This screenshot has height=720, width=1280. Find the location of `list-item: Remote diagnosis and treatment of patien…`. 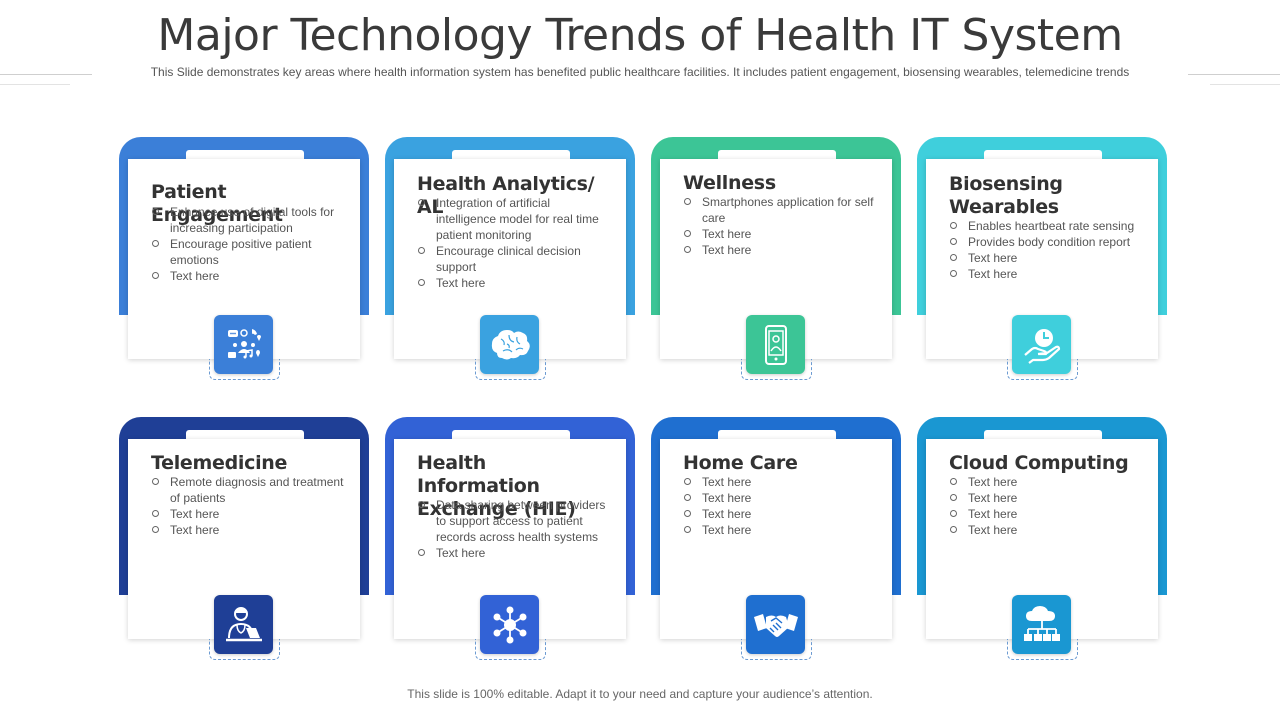

list-item: Remote diagnosis and treatment of patien… is located at coordinates (248, 490).